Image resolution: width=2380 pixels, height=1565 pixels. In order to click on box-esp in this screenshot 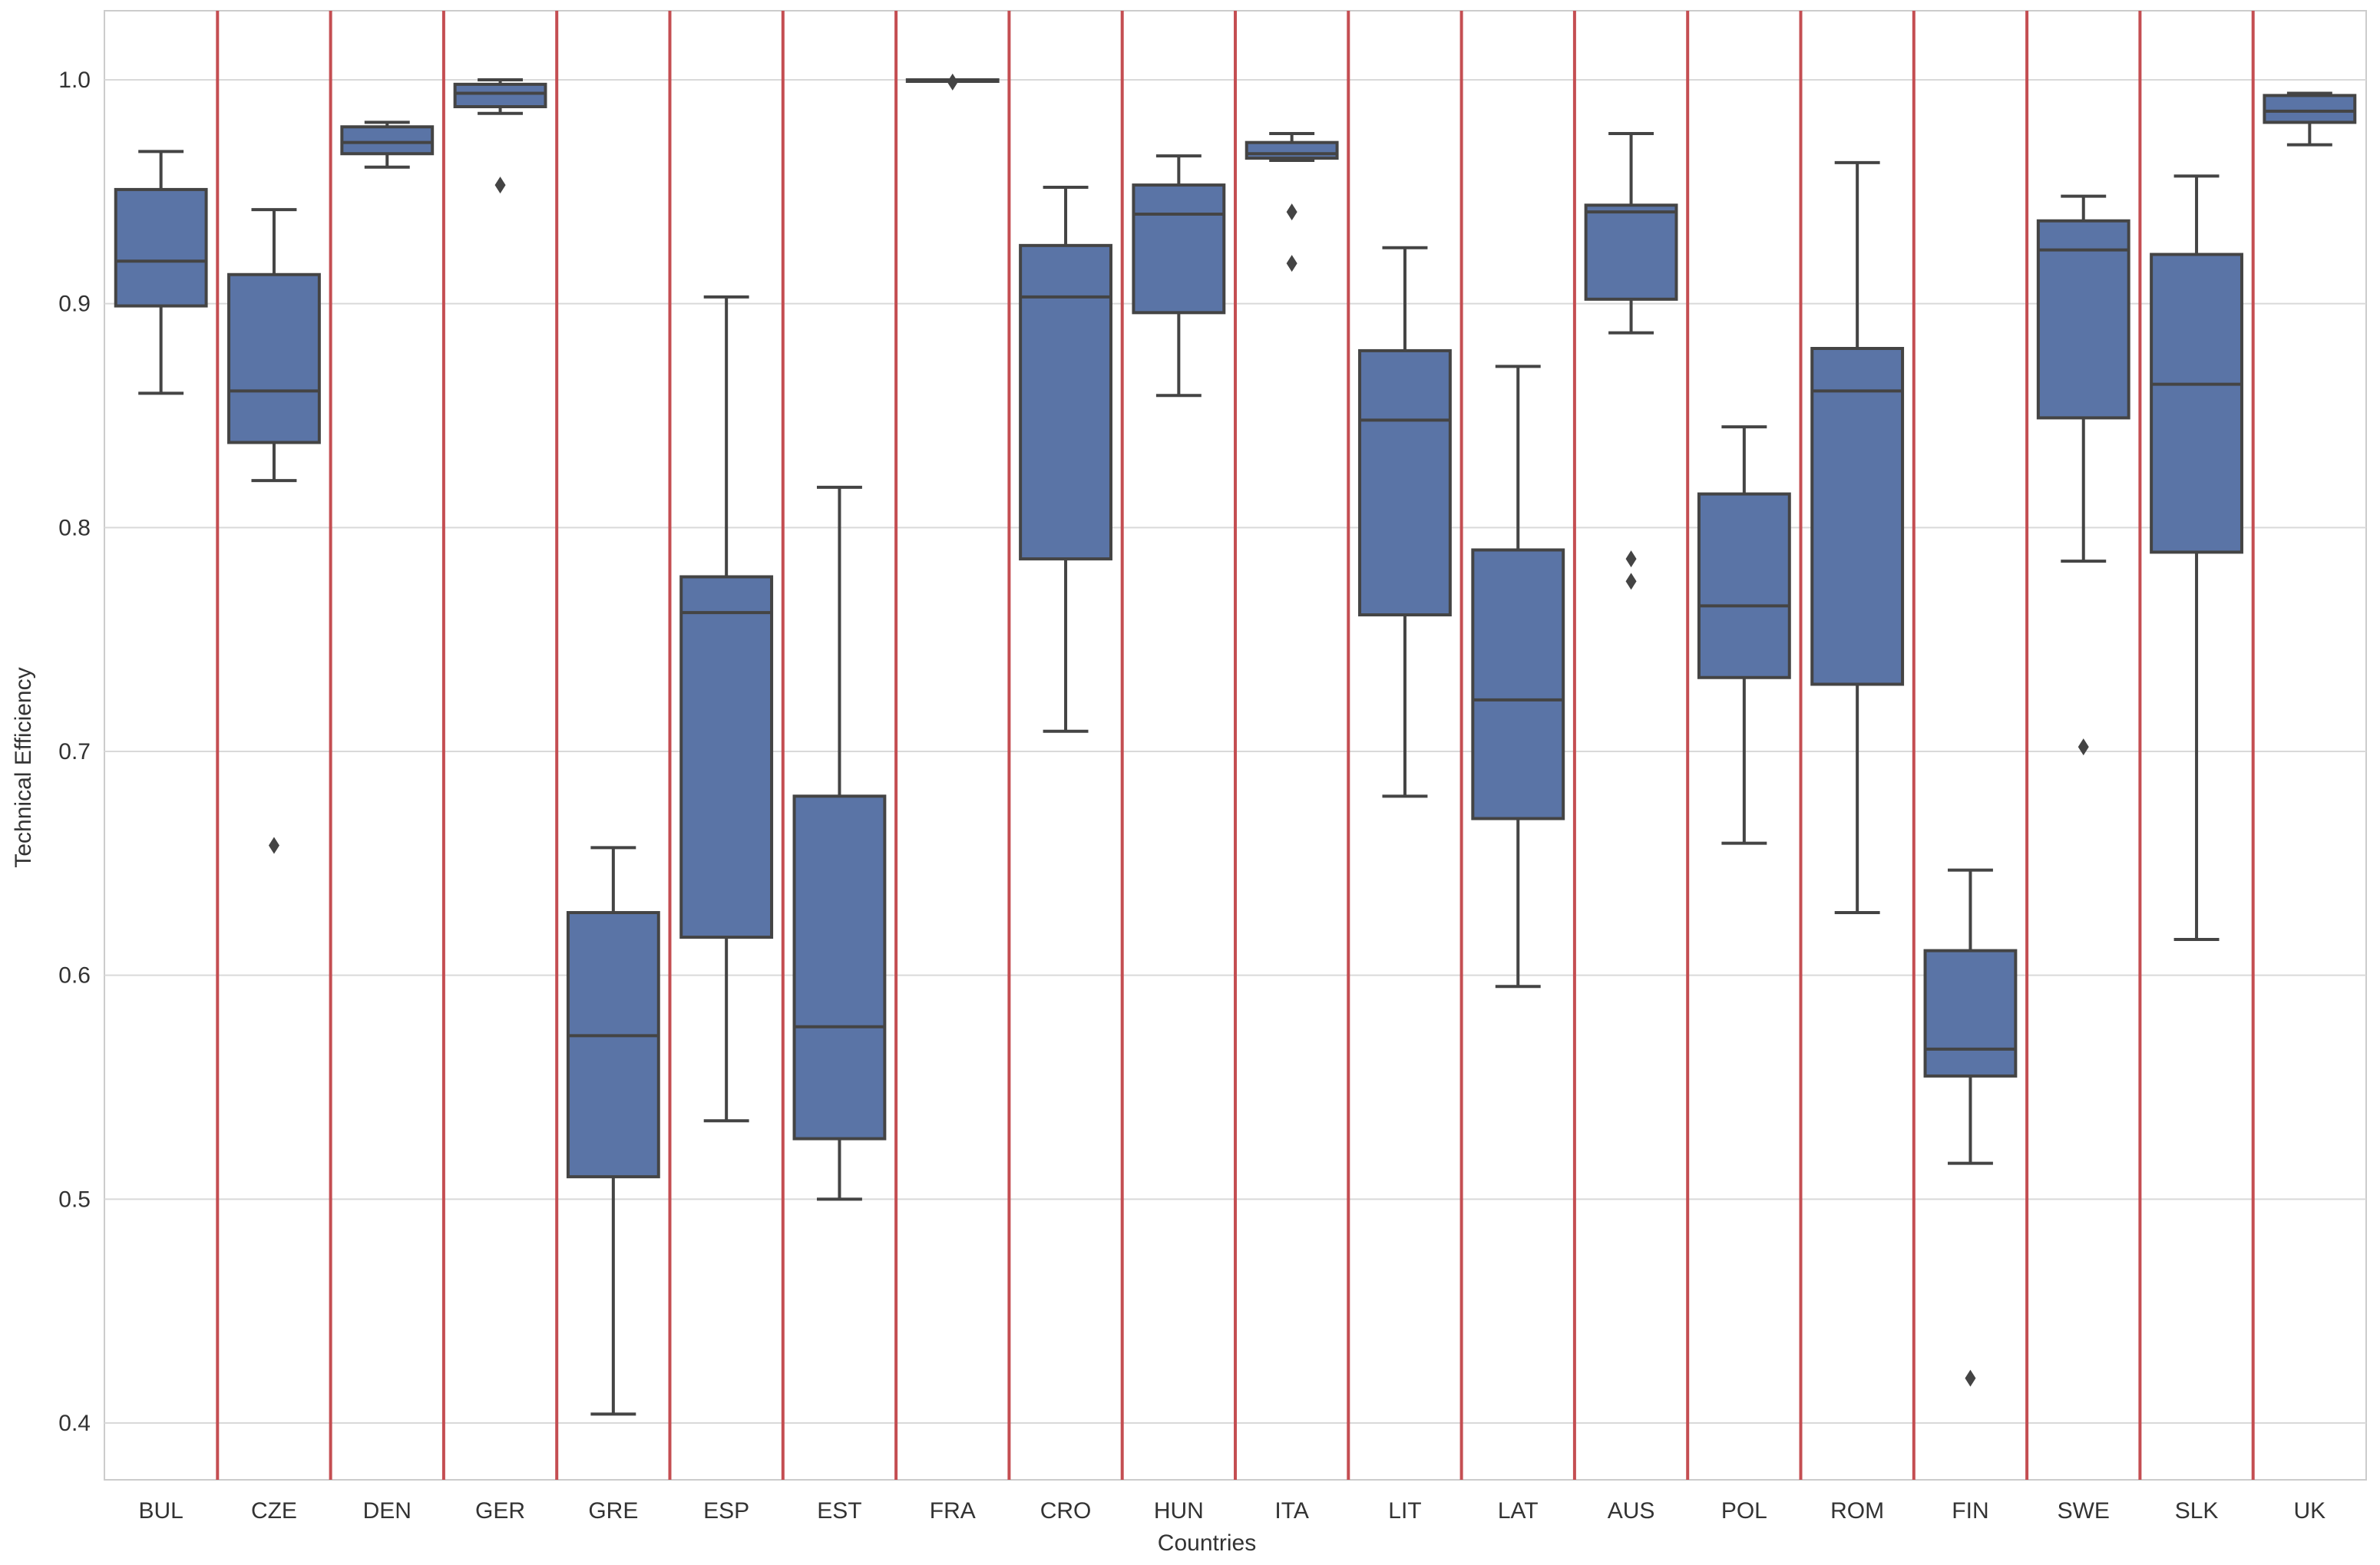, I will do `click(726, 709)`.